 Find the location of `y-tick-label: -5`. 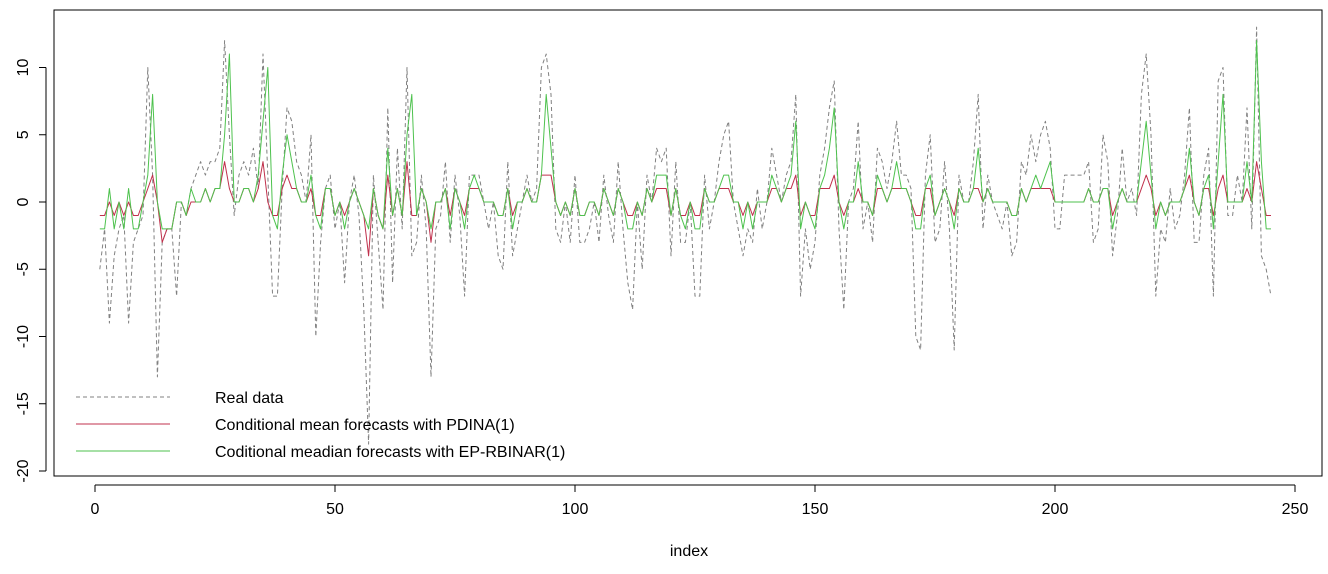

y-tick-label: -5 is located at coordinates (23, 269).